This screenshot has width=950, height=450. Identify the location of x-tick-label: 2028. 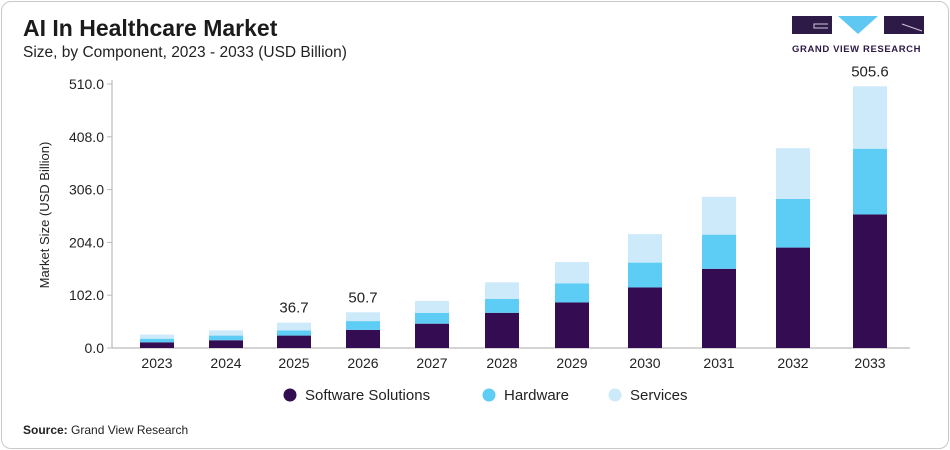
(501, 363).